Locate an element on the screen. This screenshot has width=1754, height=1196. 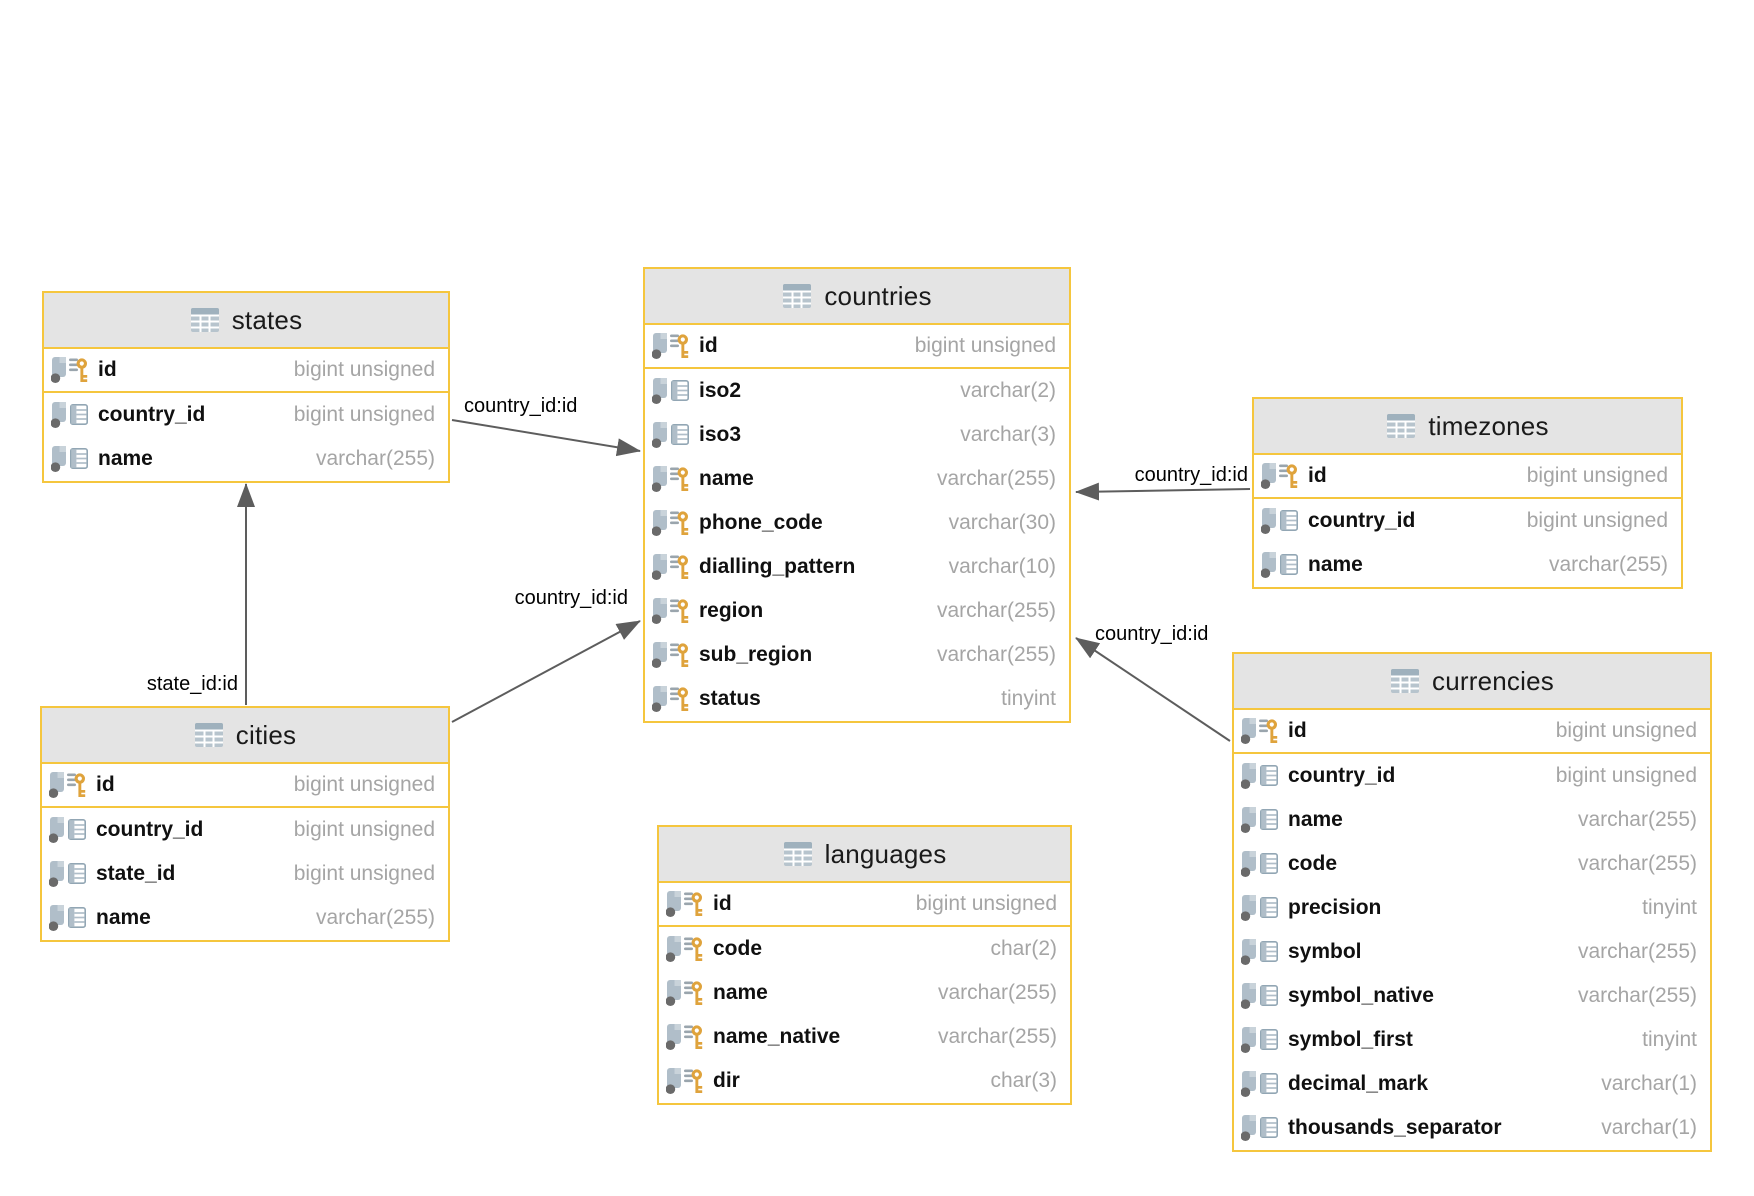
table-row-countries-region: region varchar(255) is located at coordinates (857, 611).